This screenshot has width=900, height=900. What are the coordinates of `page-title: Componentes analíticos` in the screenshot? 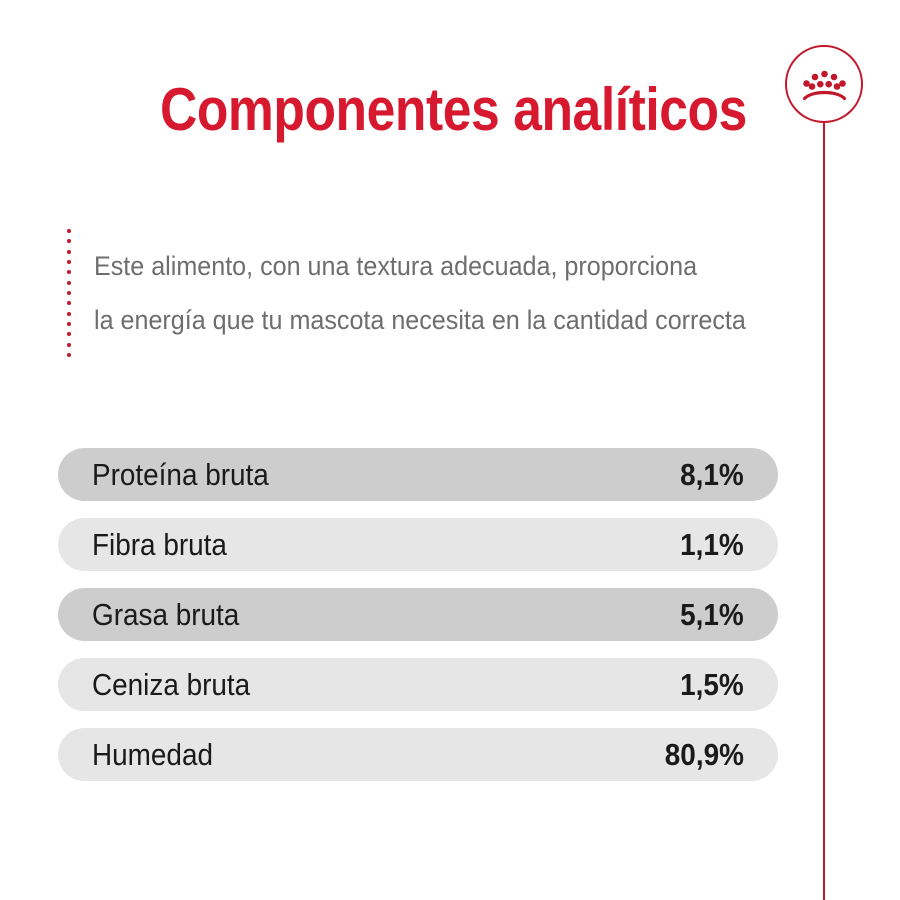 It's located at (453, 109).